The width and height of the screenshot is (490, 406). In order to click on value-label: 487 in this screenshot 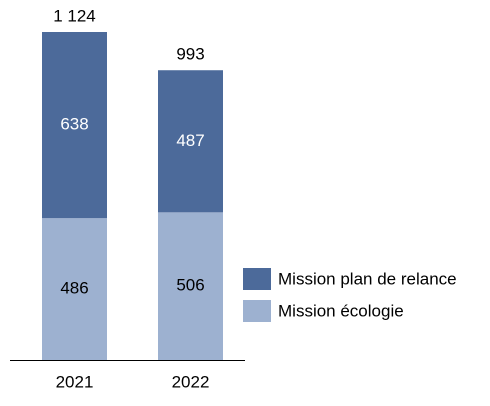, I will do `click(190, 140)`.